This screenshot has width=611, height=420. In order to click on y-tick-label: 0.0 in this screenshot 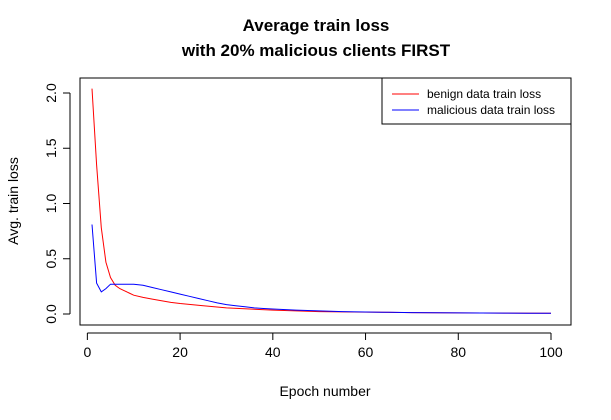, I will do `click(51, 314)`.